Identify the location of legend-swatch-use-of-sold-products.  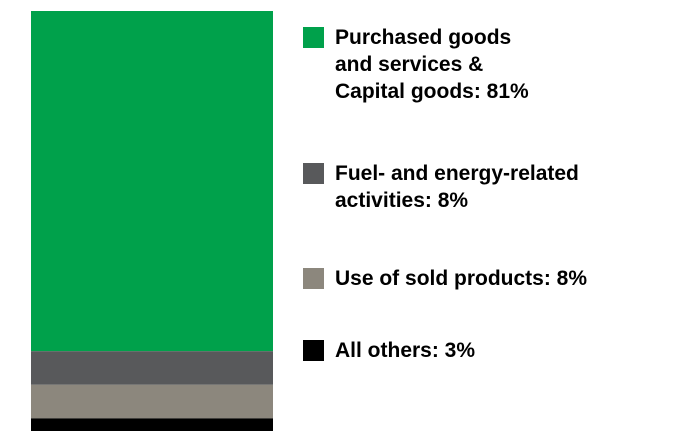
(313, 278).